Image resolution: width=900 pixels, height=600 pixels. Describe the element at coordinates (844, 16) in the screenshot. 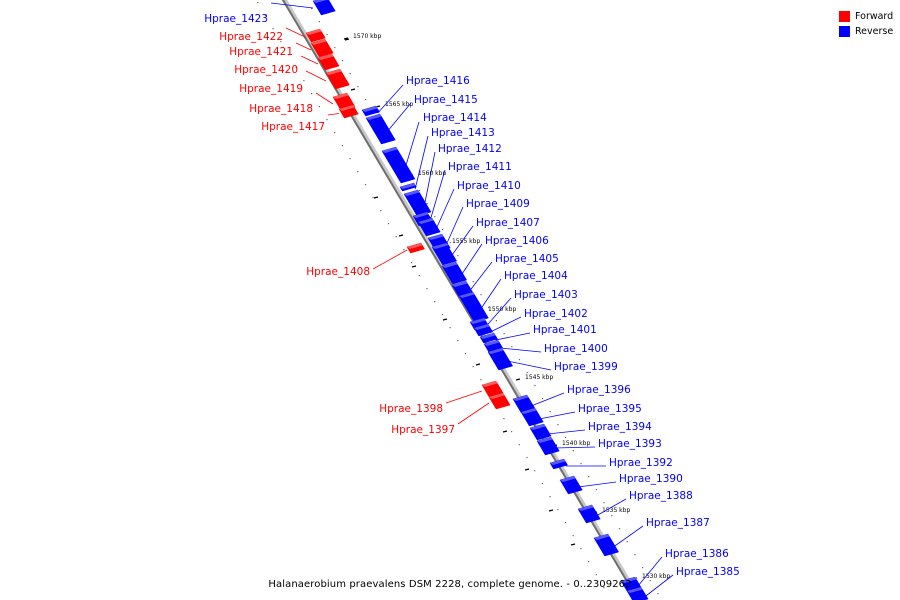

I see `forward-swatch` at that location.